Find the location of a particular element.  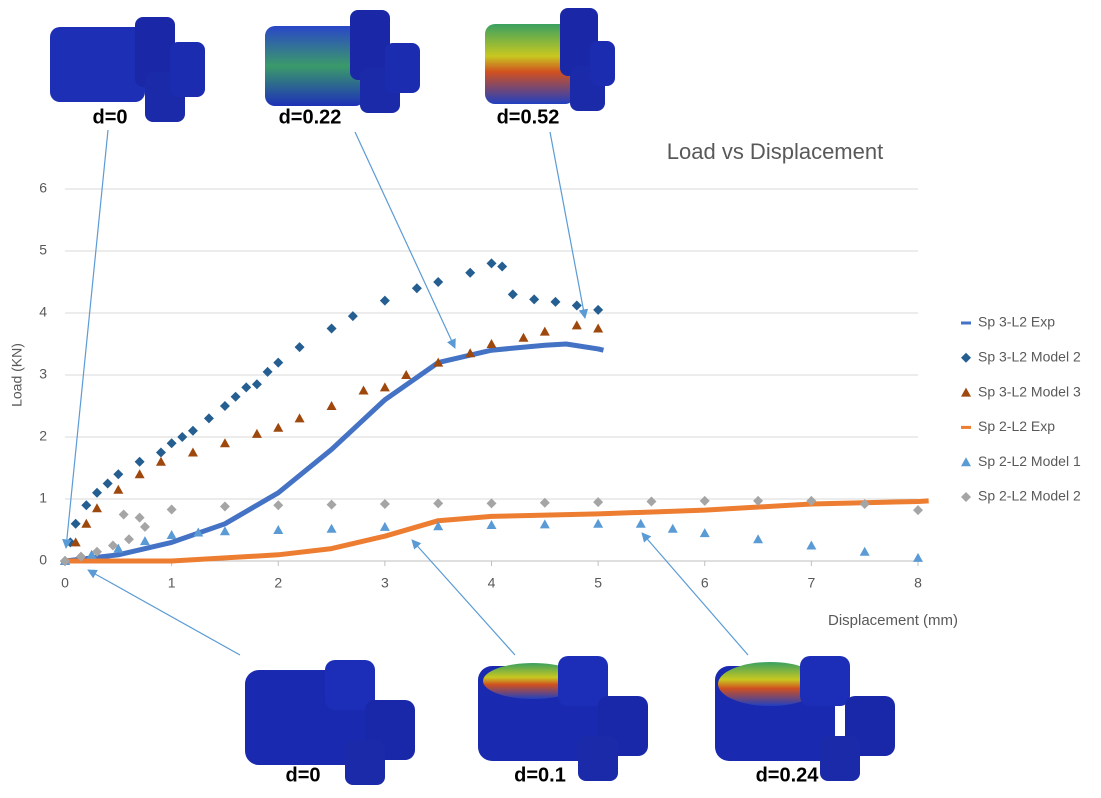

legend-label: Sp 2-L2 Model 1 is located at coordinates (1029, 461).